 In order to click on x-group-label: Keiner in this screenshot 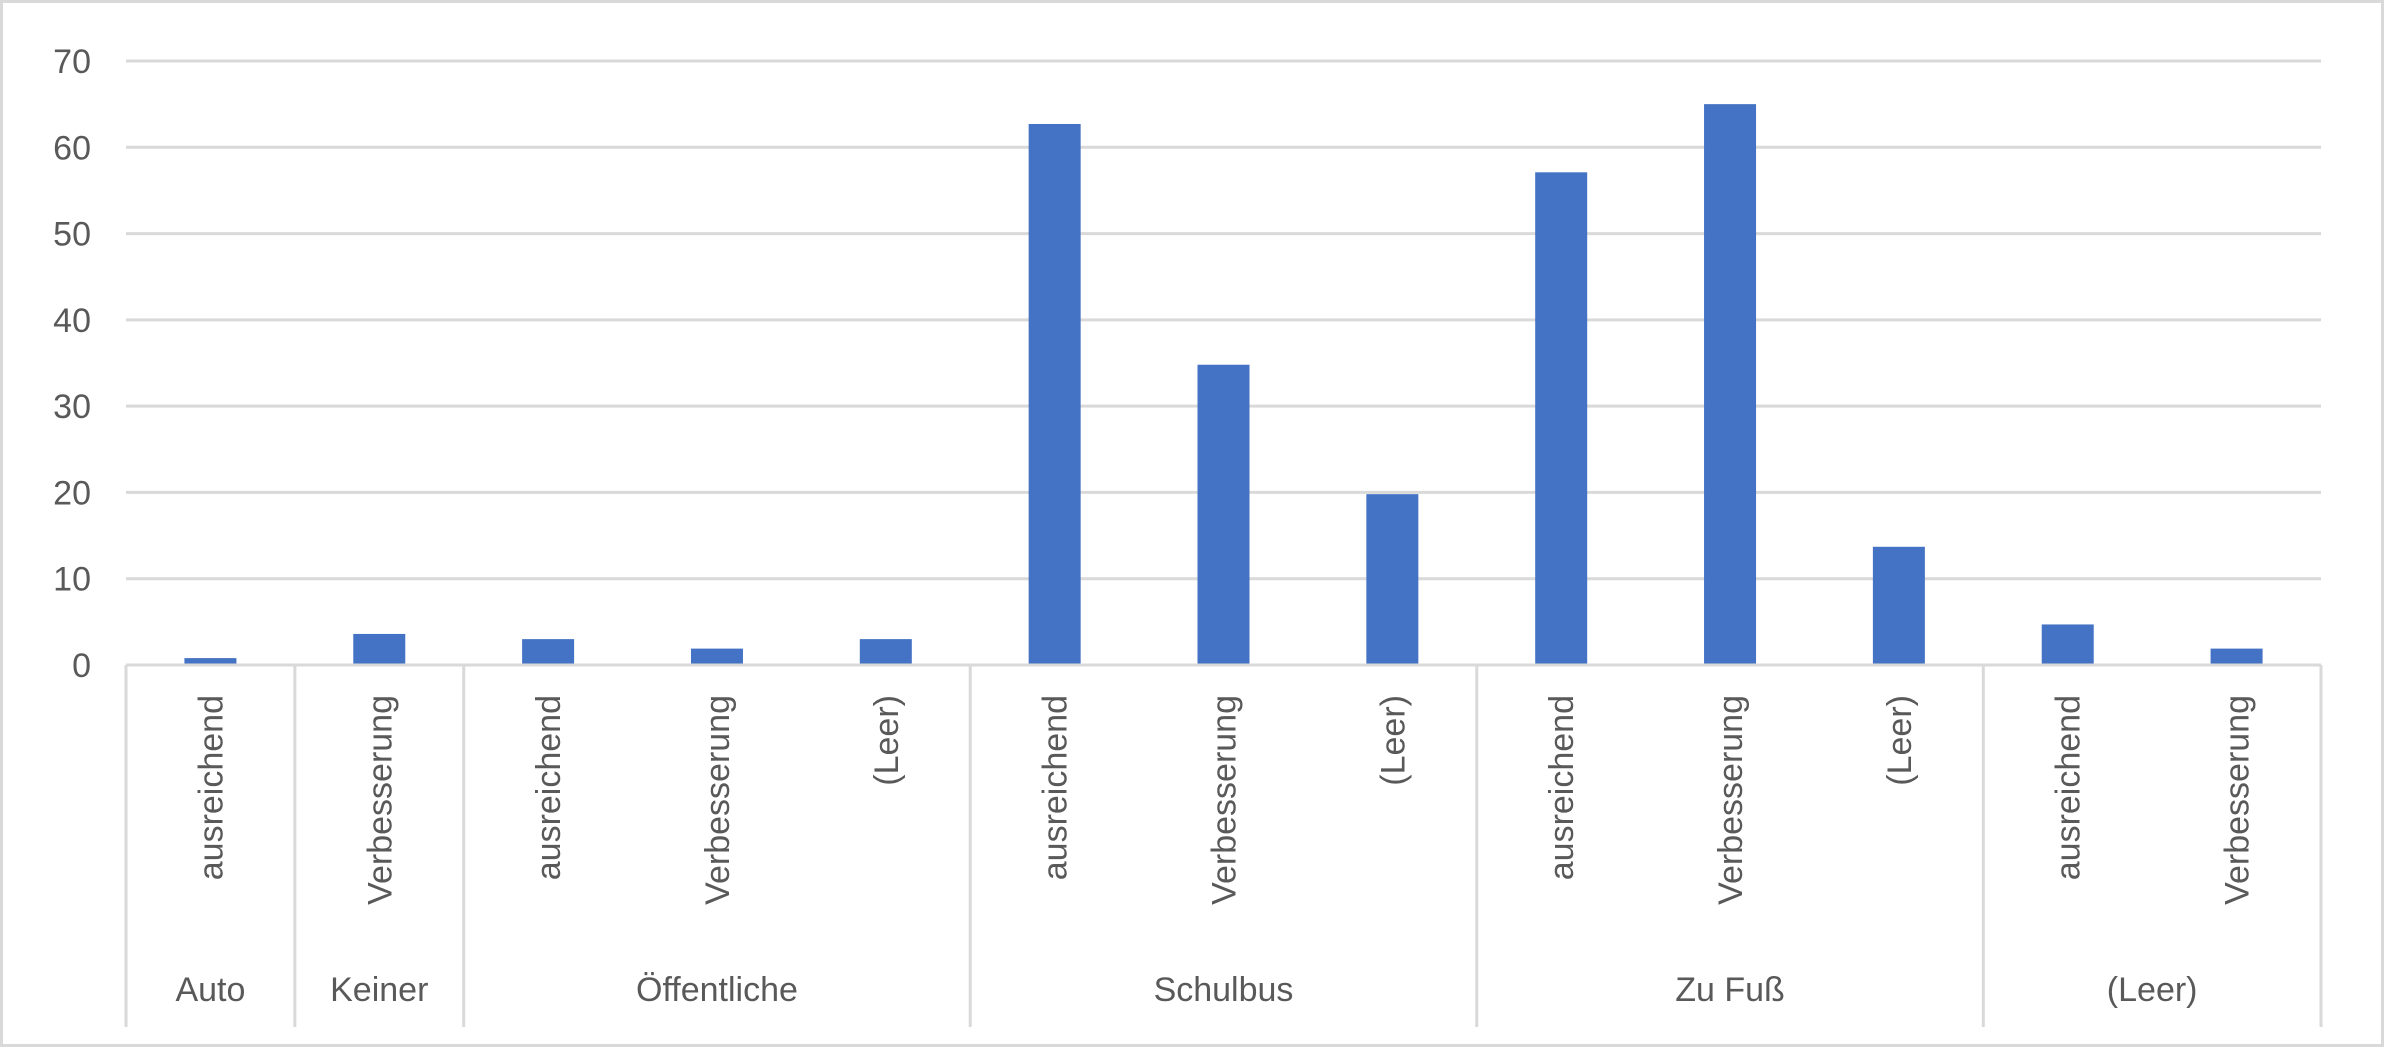, I will do `click(379, 990)`.